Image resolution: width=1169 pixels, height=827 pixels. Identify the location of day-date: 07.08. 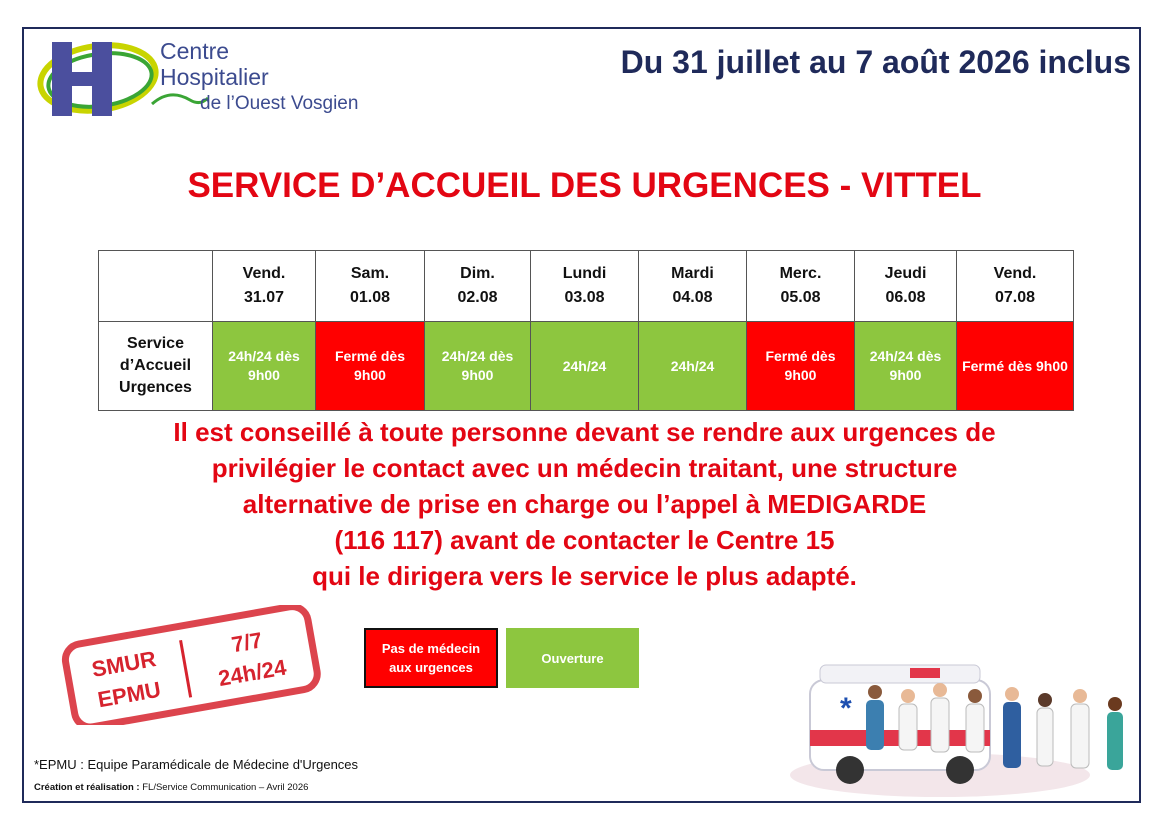
(1015, 297).